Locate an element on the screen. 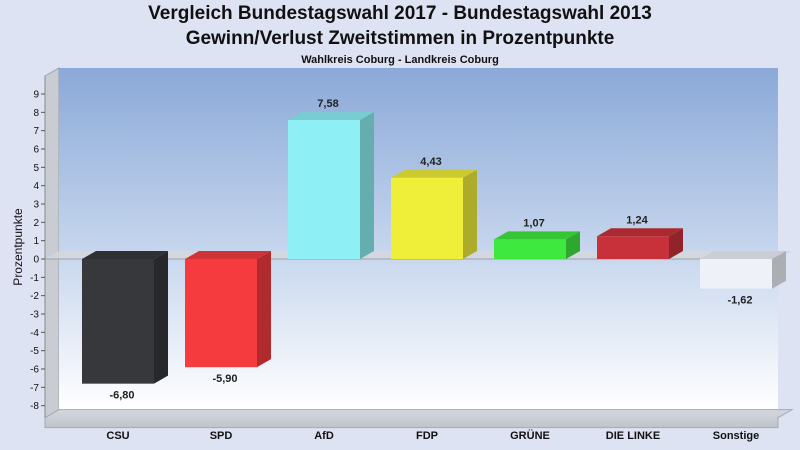 Image resolution: width=800 pixels, height=450 pixels. data-label: 7,58 is located at coordinates (327, 104).